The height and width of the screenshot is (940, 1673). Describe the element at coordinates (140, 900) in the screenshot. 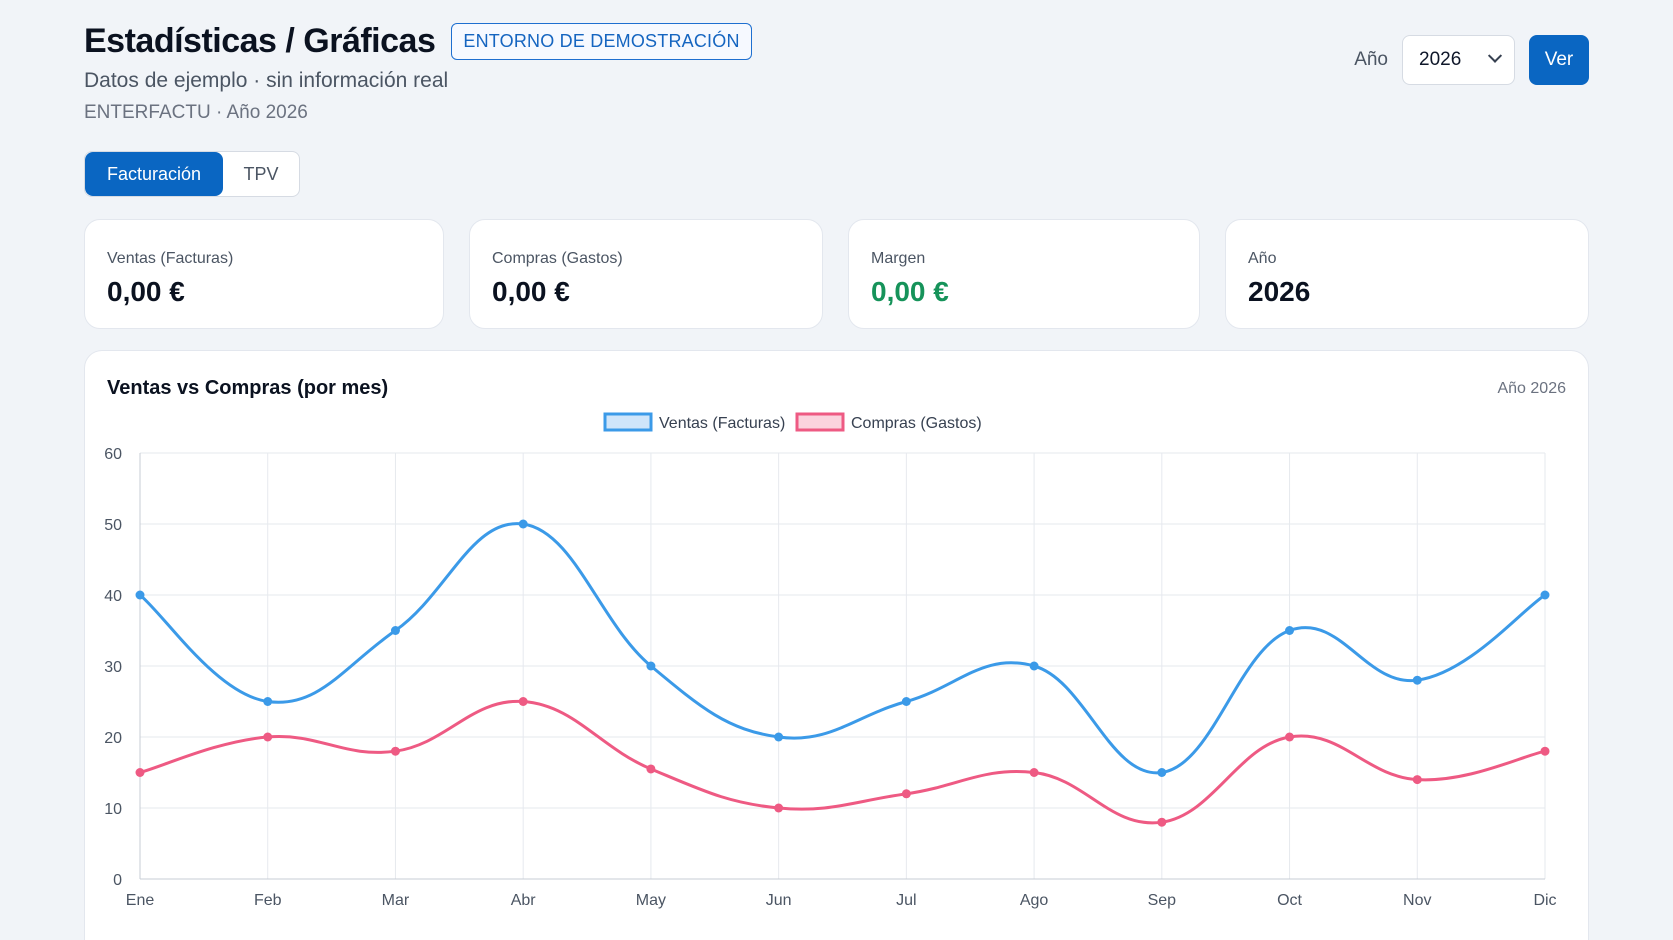

I see `x-tick-label: Ene` at that location.